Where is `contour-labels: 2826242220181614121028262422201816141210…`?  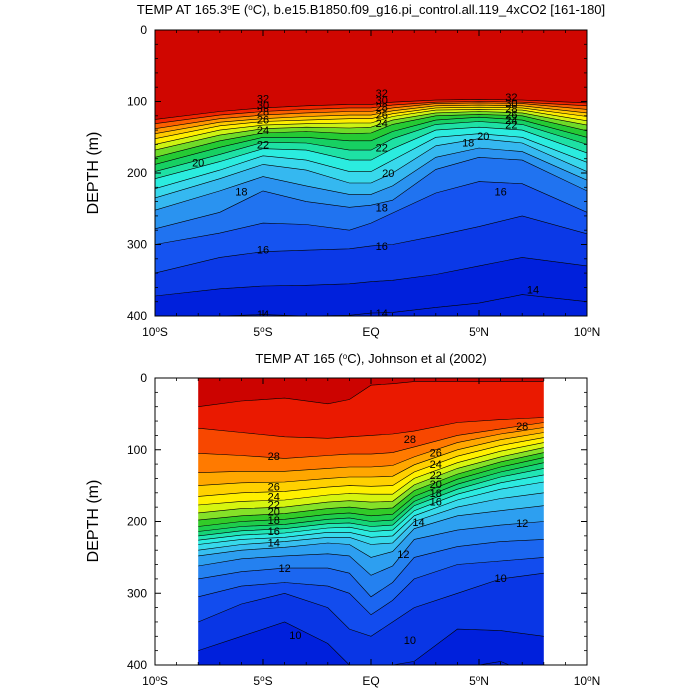
contour-labels: 2826242220181614121028262422201816141210… is located at coordinates (398, 534).